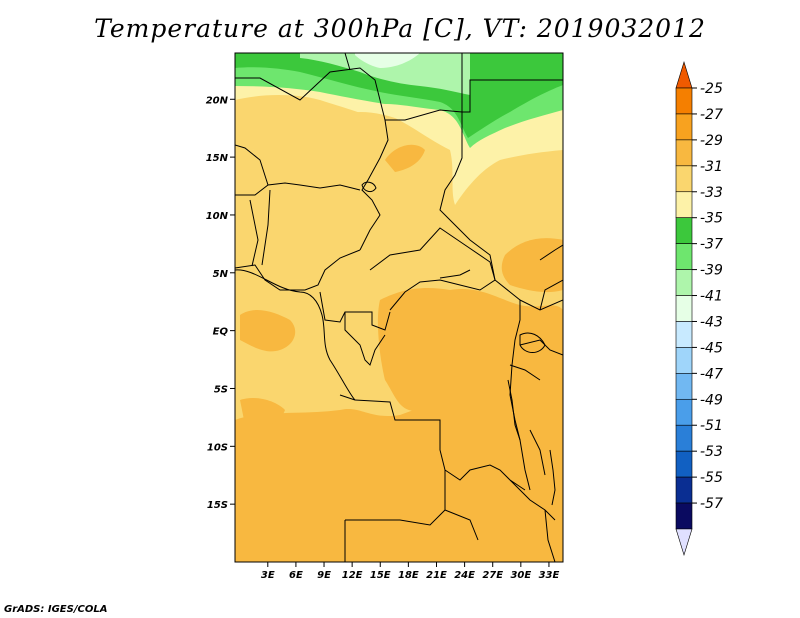 This screenshot has width=800, height=618. What do you see at coordinates (380, 575) in the screenshot?
I see `lon-tick-label: 15E` at bounding box center [380, 575].